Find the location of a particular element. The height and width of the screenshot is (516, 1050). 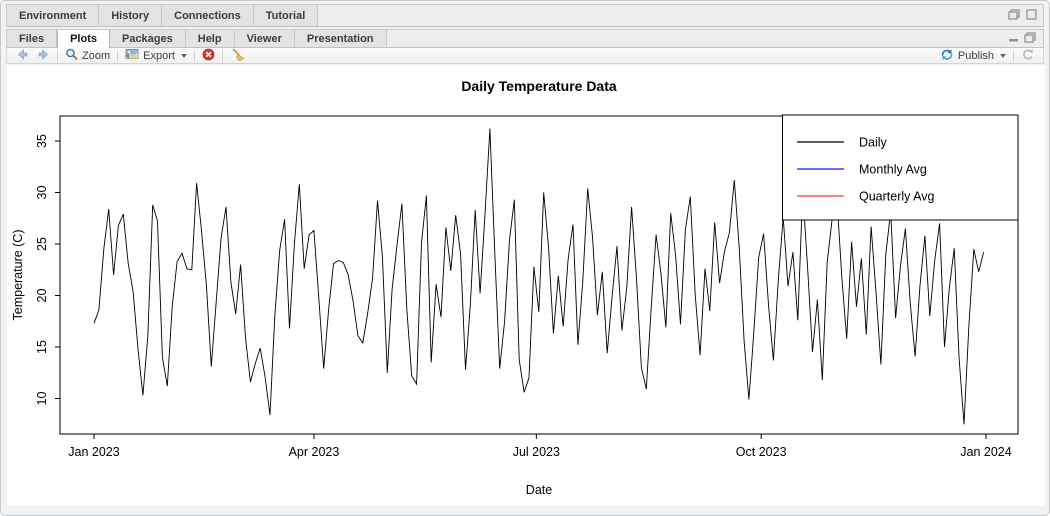

top-pane-window-buttons is located at coordinates (1025, 15).